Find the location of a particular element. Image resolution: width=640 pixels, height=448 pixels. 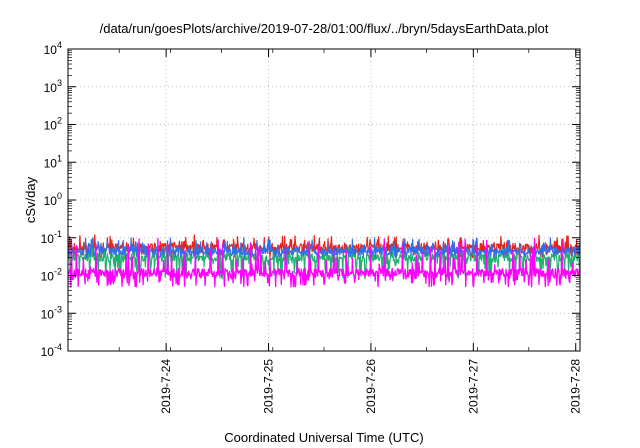

y-tick-label: 10¹ is located at coordinates (53, 161).